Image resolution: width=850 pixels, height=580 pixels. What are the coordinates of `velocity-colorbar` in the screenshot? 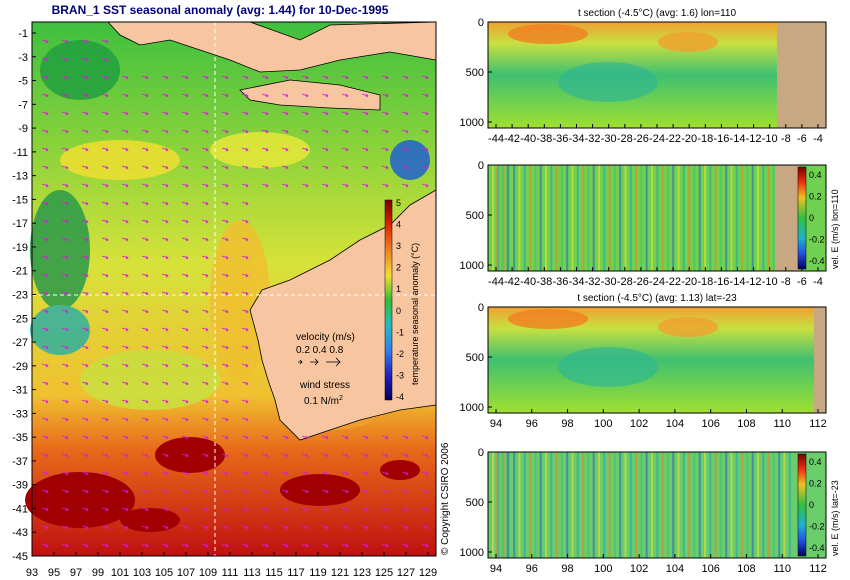 It's located at (802, 218).